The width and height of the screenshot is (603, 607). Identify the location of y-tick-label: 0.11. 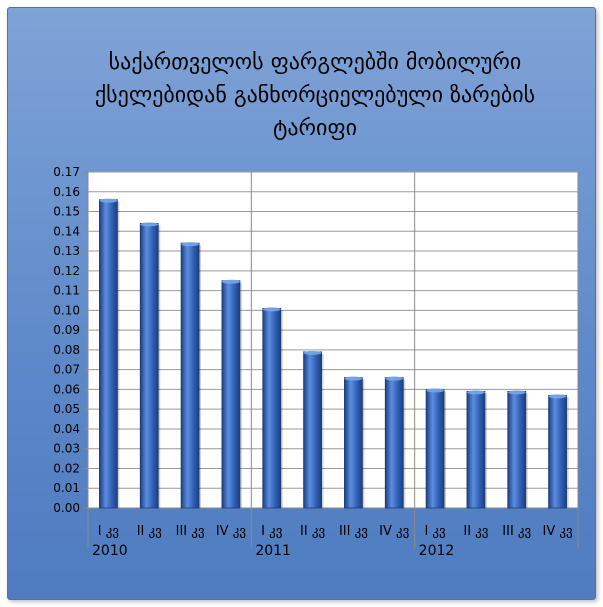
(66, 291).